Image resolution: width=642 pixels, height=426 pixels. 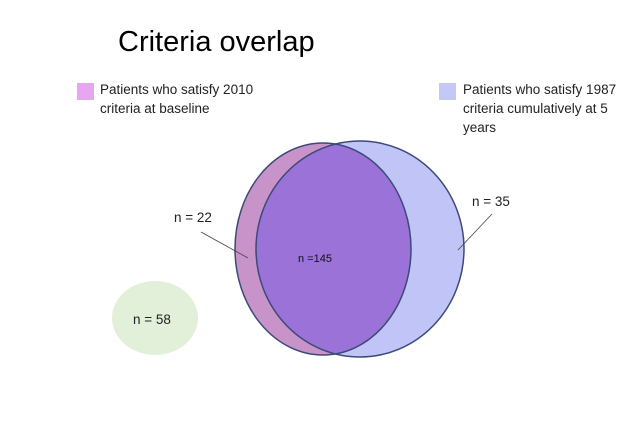 What do you see at coordinates (152, 319) in the screenshot?
I see `region-label-neither: n = 58` at bounding box center [152, 319].